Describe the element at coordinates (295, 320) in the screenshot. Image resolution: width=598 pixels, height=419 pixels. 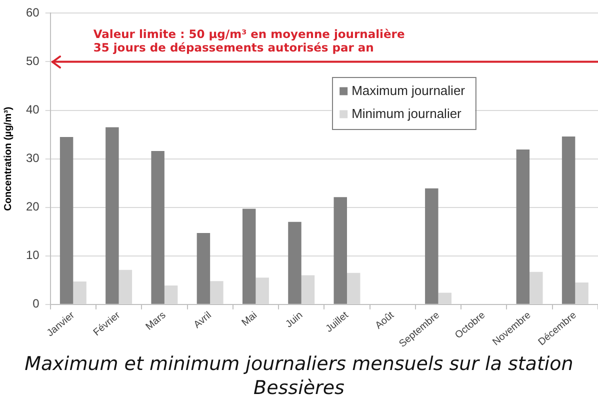
I see `x-tick-label: Juin` at that location.